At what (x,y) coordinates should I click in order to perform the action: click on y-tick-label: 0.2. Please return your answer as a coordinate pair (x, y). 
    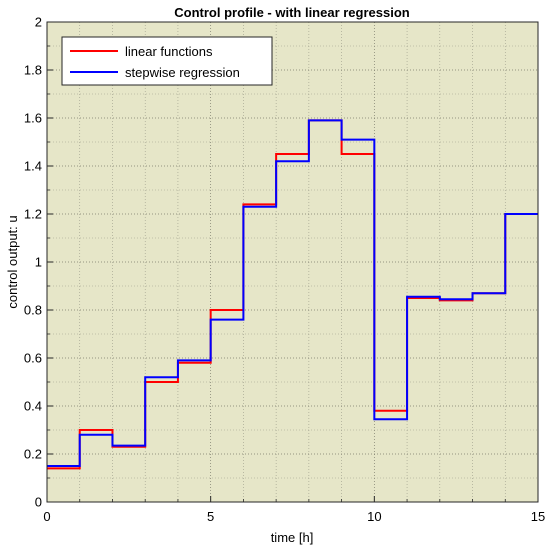
    Looking at the image, I should click on (33, 454).